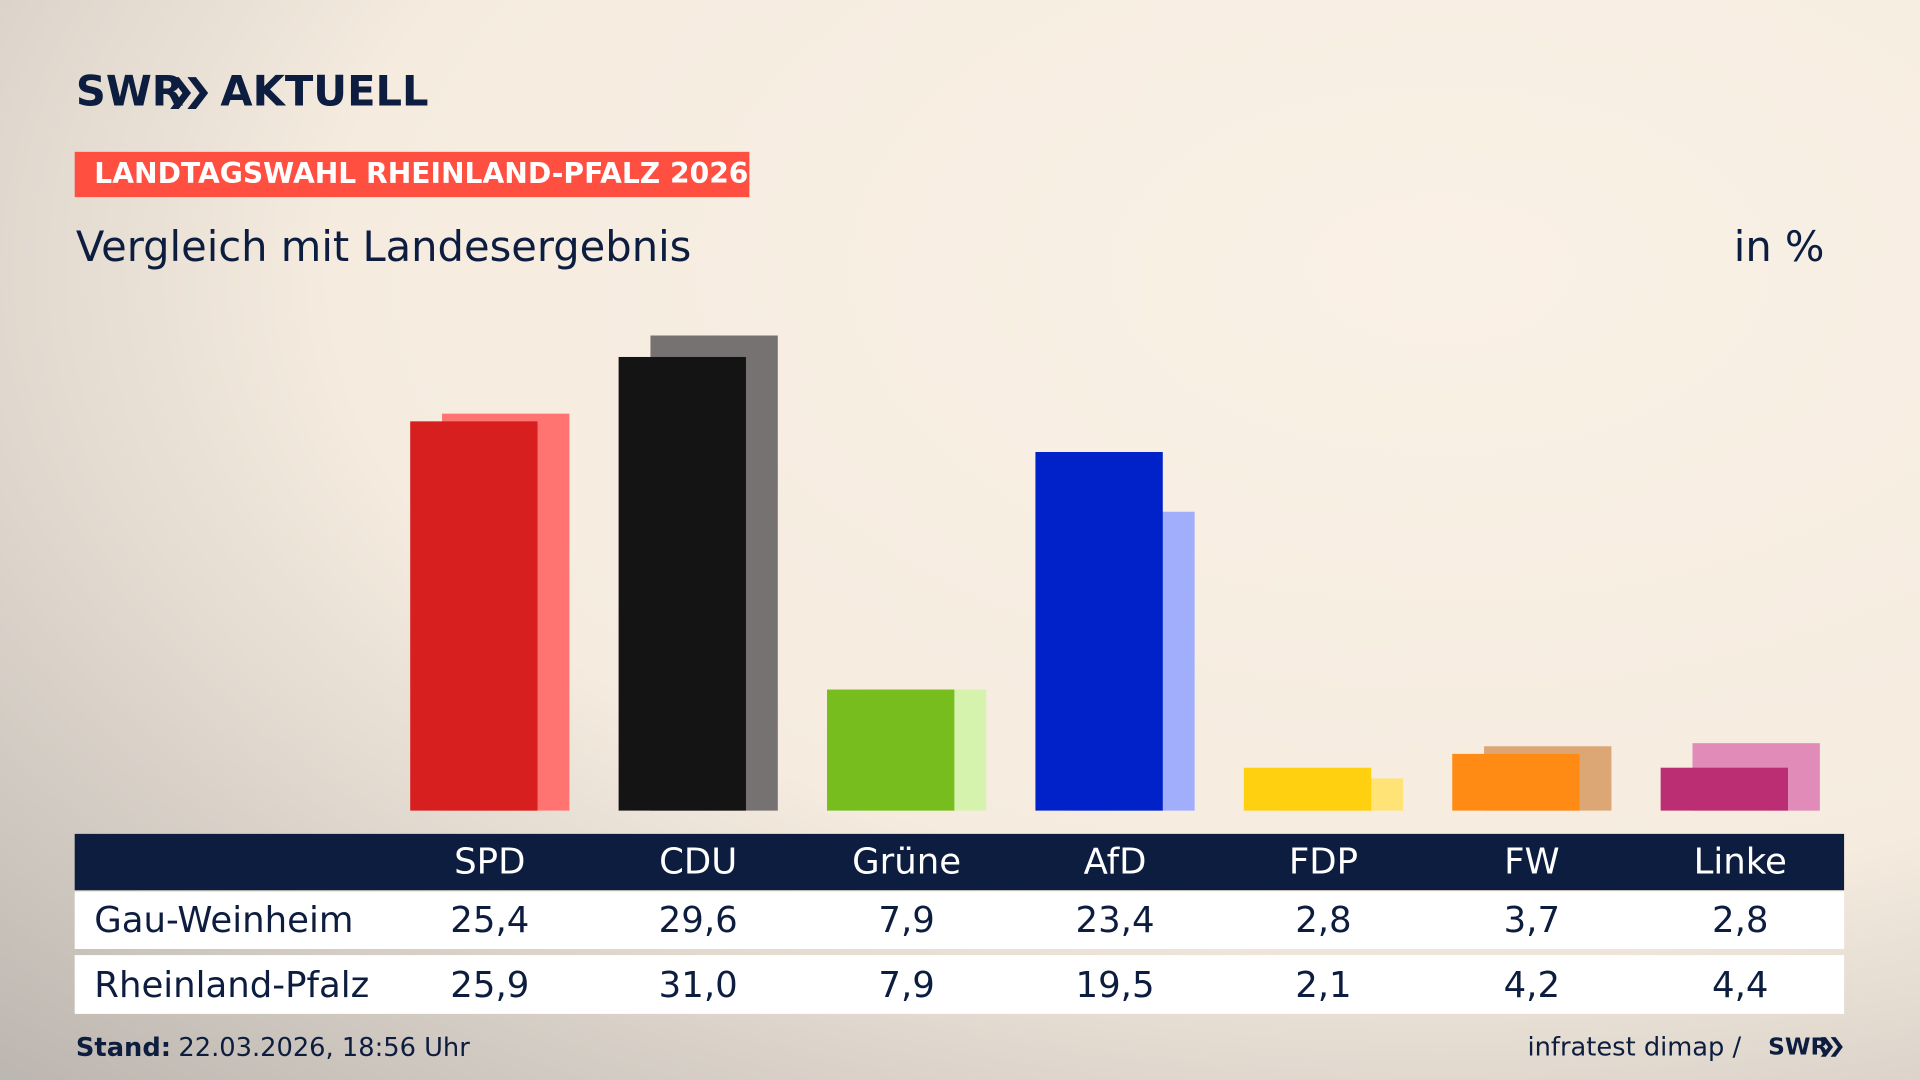 The height and width of the screenshot is (1080, 1920). Describe the element at coordinates (698, 985) in the screenshot. I see `value-label: 31,0` at that location.